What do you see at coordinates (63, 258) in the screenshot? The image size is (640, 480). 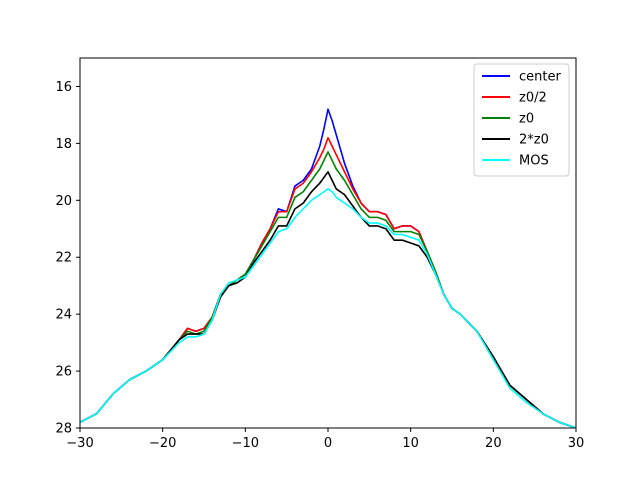 I see `y-tick-label: 22` at bounding box center [63, 258].